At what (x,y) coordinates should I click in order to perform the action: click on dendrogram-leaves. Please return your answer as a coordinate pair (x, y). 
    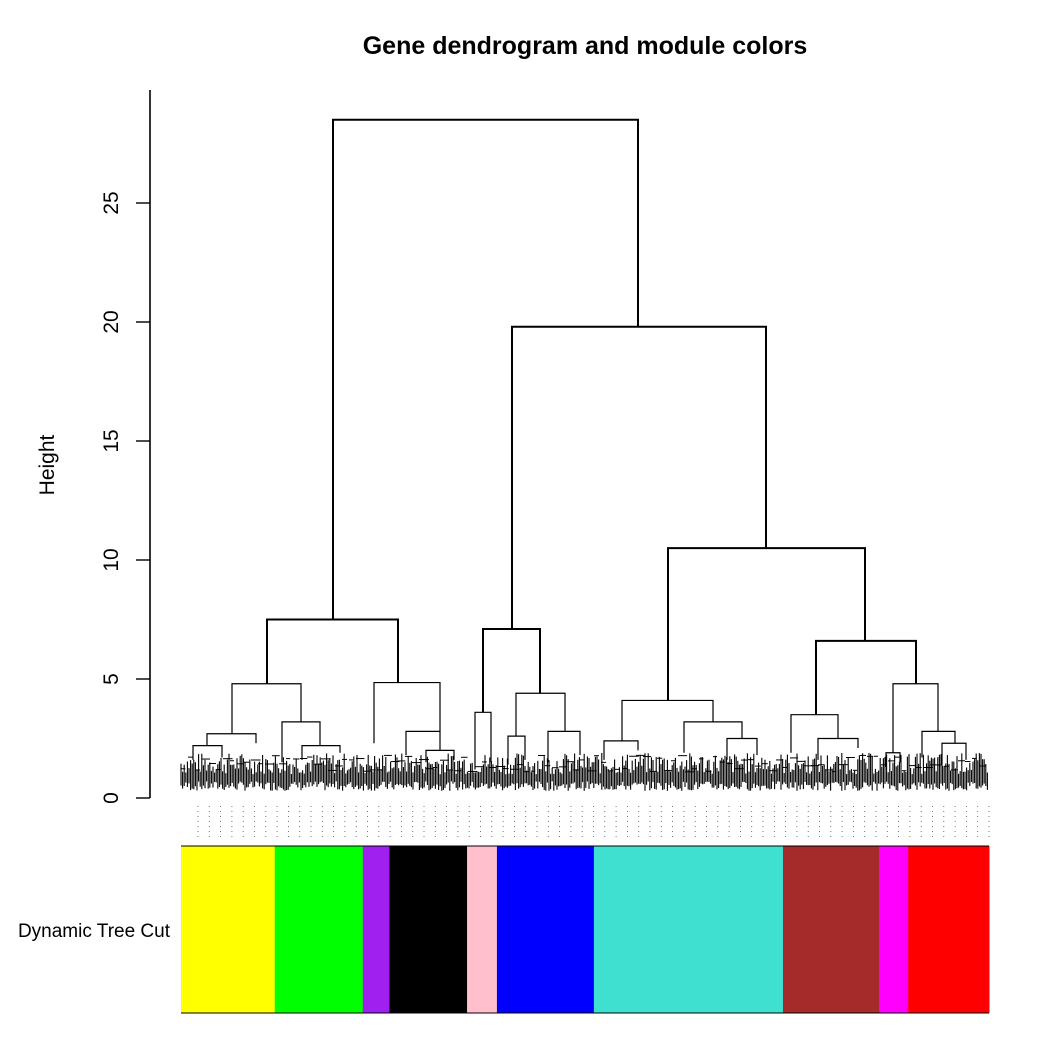
    Looking at the image, I should click on (584, 771).